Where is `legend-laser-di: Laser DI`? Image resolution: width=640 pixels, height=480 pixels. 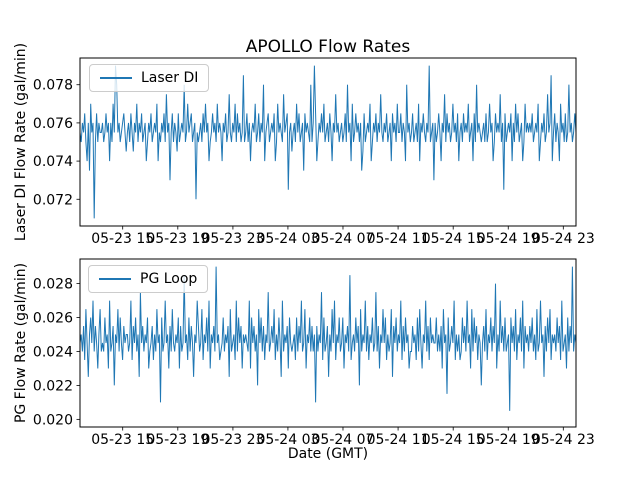 legend-laser-di: Laser DI is located at coordinates (149, 78).